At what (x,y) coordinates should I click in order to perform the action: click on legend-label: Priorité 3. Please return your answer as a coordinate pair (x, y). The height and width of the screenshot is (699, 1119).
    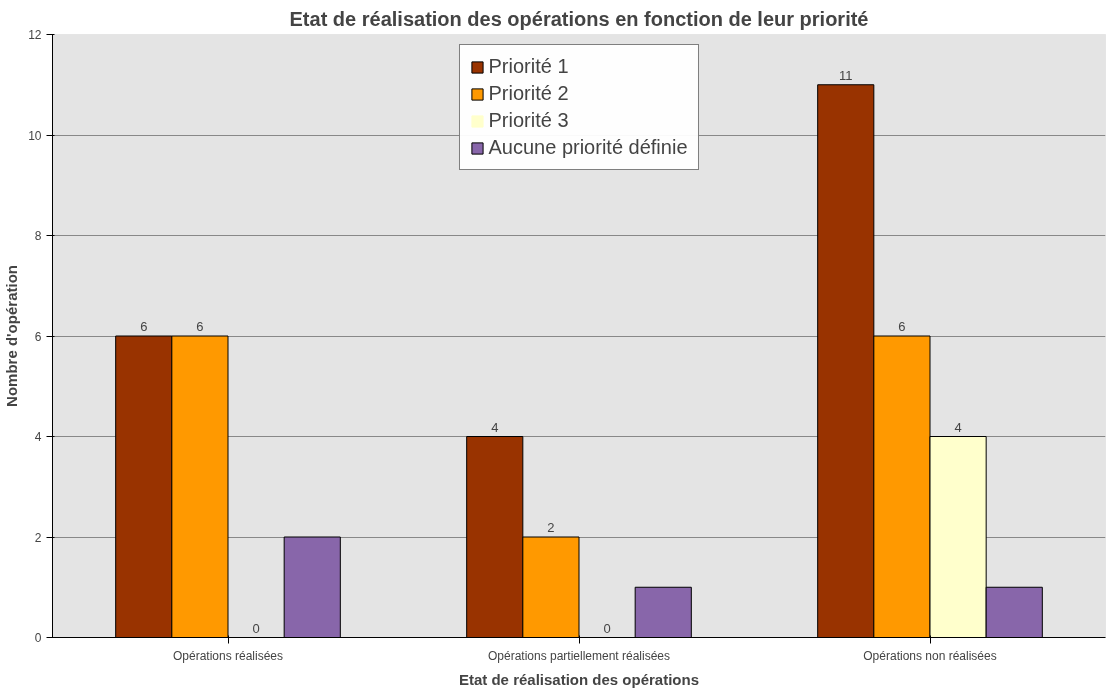
    Looking at the image, I should click on (528, 120).